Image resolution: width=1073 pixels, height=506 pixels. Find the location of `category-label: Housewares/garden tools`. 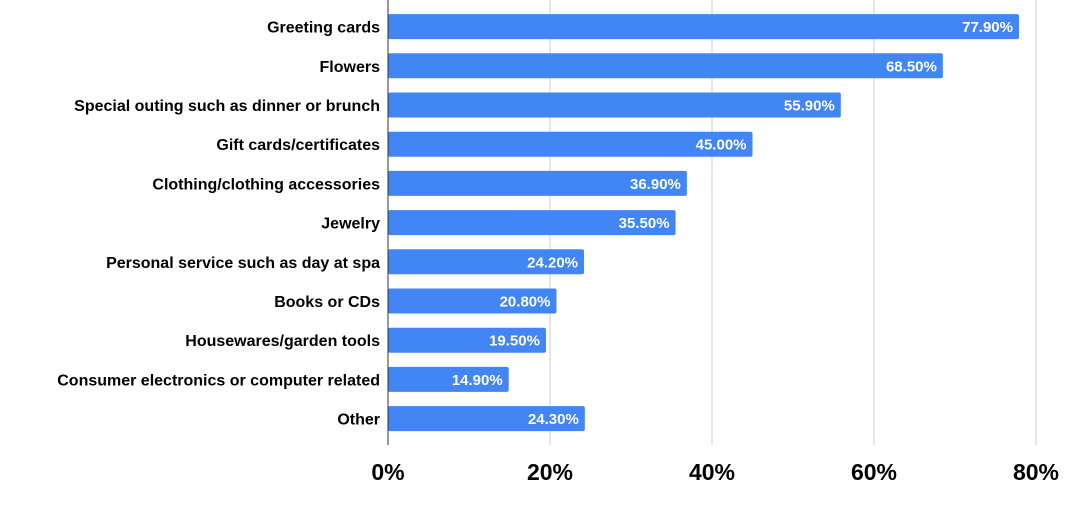

category-label: Housewares/garden tools is located at coordinates (282, 341).